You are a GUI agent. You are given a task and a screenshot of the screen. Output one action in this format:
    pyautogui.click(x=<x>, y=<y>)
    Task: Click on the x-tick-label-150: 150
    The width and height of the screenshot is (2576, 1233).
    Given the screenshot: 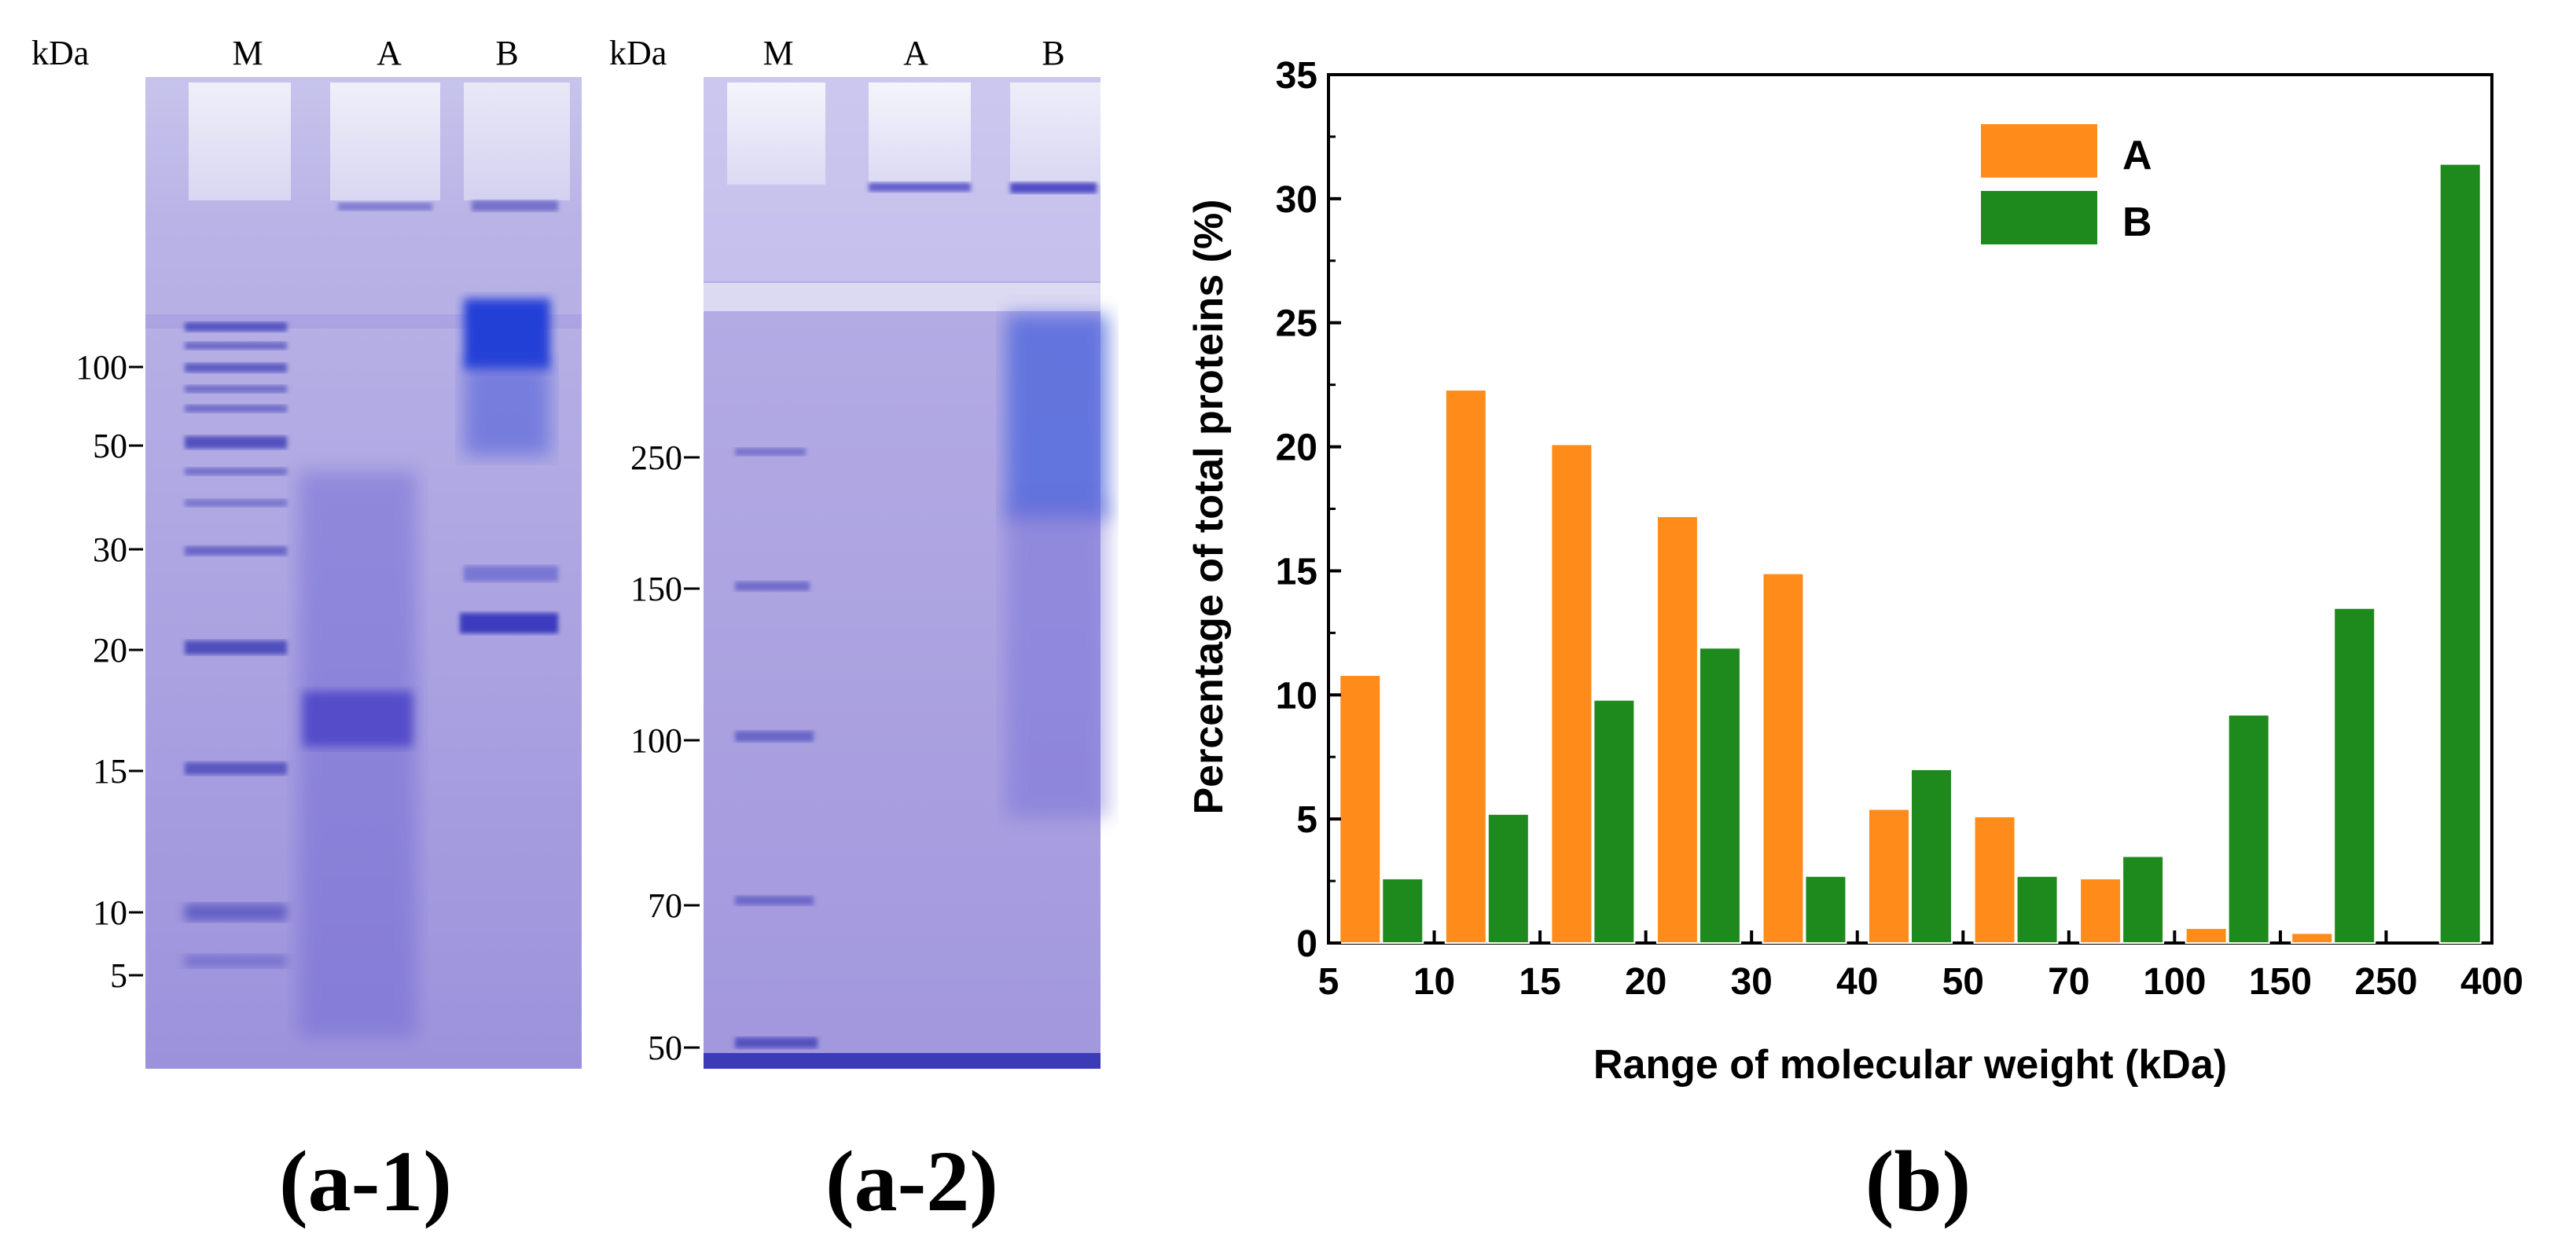 What is the action you would take?
    pyautogui.click(x=2280, y=982)
    